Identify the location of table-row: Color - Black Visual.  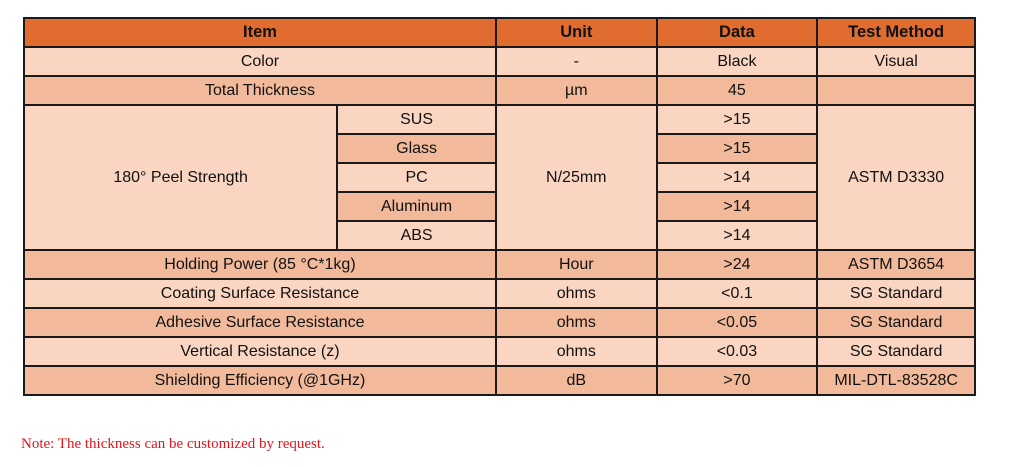
(499, 61).